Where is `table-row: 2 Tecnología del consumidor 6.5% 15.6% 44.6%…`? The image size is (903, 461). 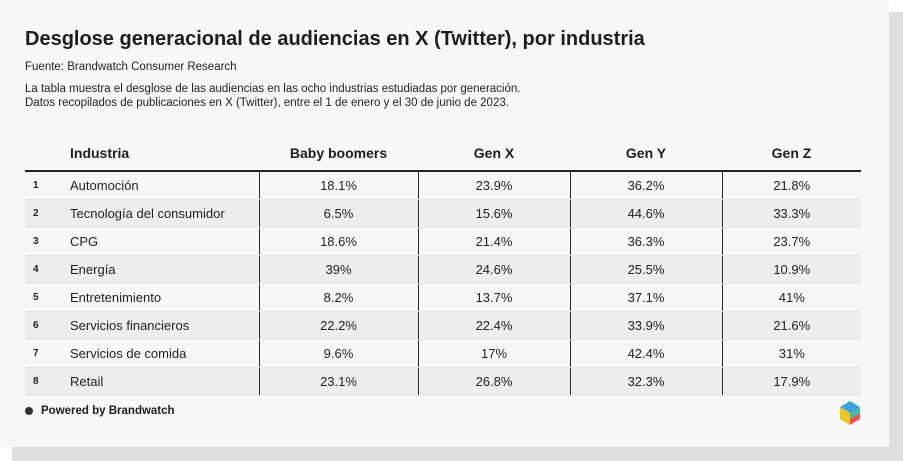
table-row: 2 Tecnología del consumidor 6.5% 15.6% 44.6%… is located at coordinates (443, 213).